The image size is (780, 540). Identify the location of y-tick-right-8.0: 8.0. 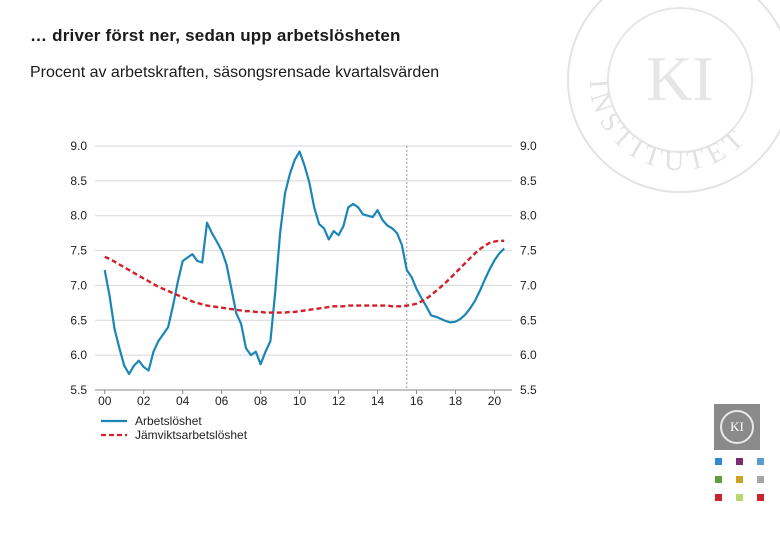
(528, 216).